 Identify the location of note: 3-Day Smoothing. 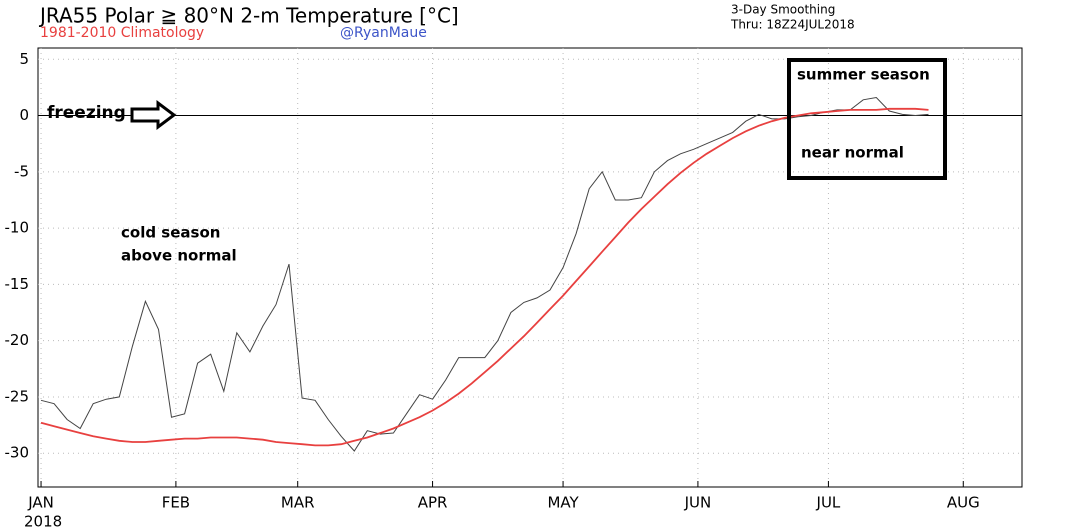
(783, 10).